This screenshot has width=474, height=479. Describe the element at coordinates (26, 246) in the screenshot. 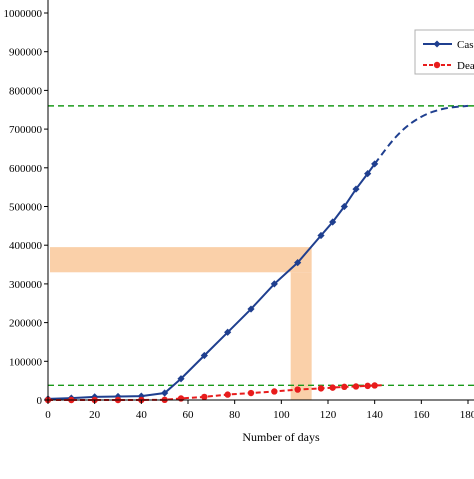

I see `y-tick-label: 400000` at that location.